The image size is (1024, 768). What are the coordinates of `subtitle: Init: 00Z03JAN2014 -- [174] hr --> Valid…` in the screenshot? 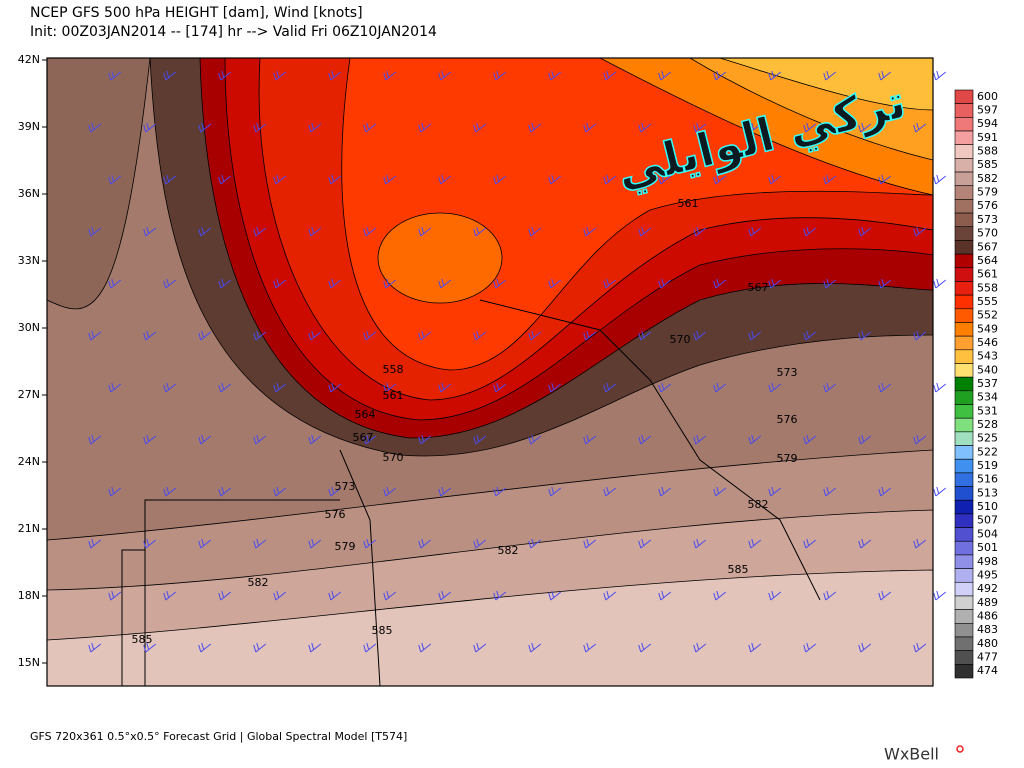 It's located at (233, 32).